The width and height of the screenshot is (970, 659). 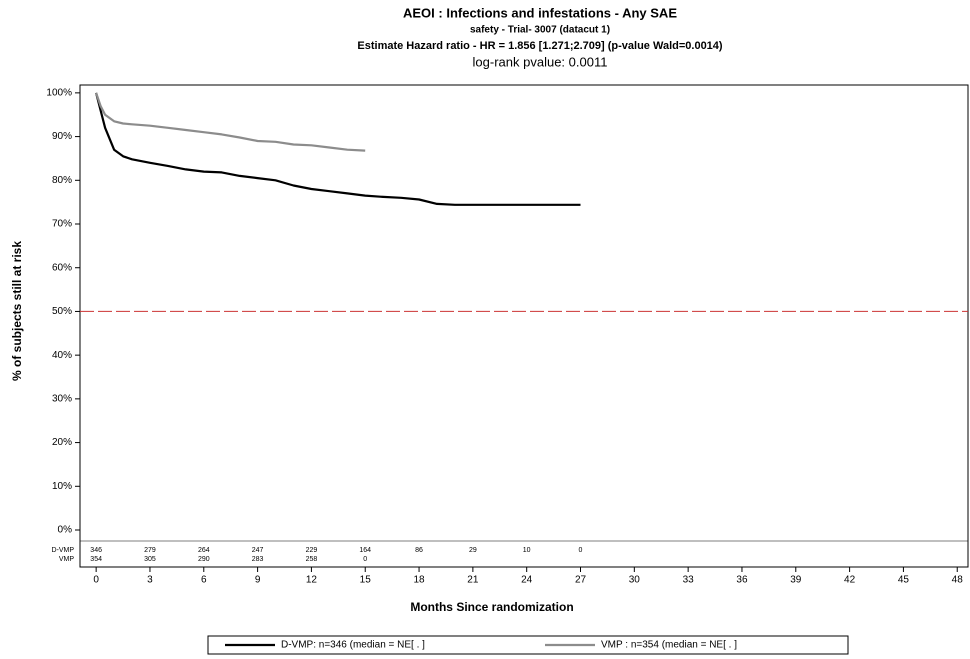 What do you see at coordinates (540, 61) in the screenshot?
I see `annotation: log-rank pvalue: 0.0011` at bounding box center [540, 61].